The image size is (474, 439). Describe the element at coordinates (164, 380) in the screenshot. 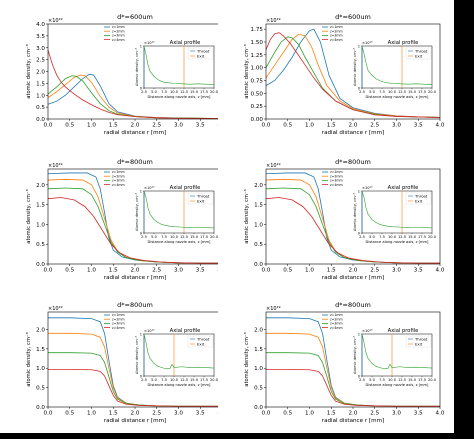

I see `inset-x-tick-label: 7.5` at that location.